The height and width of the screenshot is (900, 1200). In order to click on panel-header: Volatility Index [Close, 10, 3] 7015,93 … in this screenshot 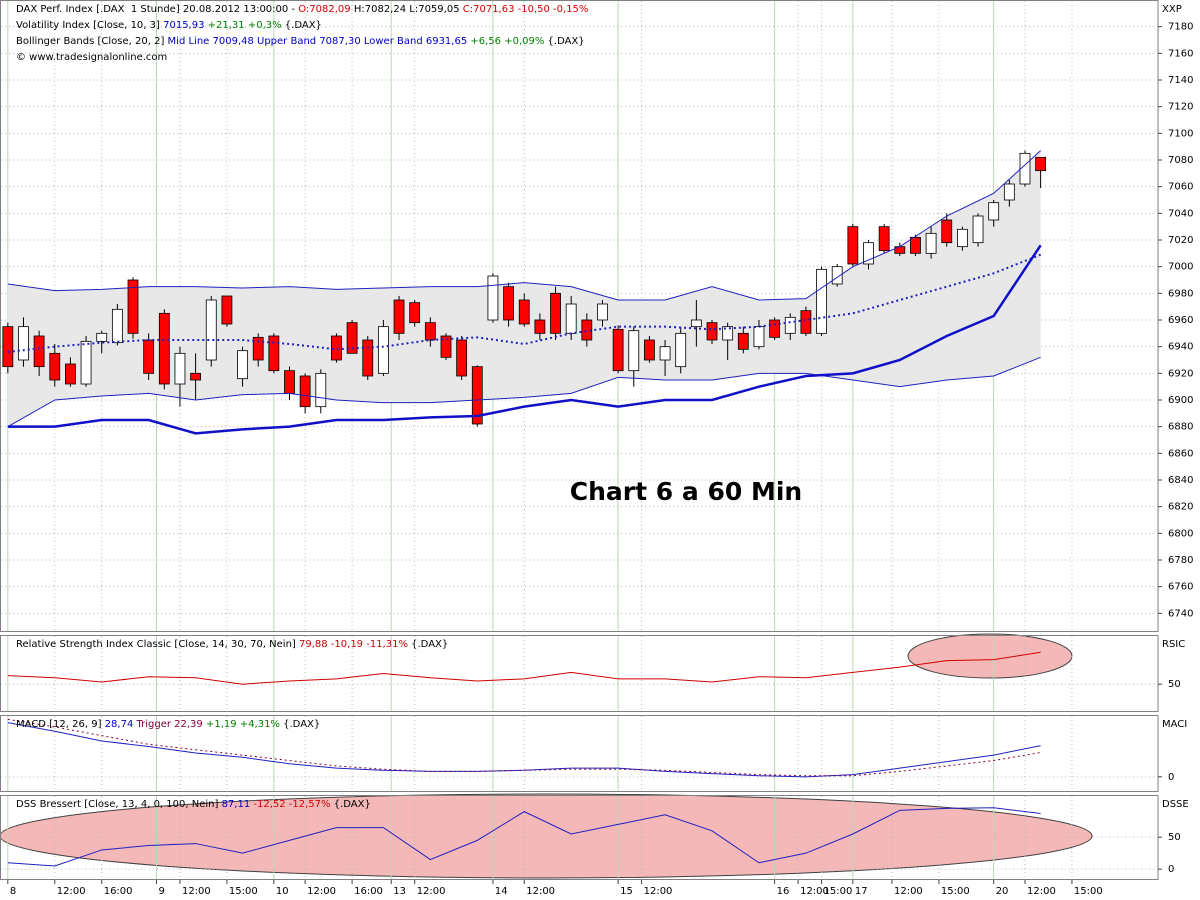, I will do `click(169, 25)`.